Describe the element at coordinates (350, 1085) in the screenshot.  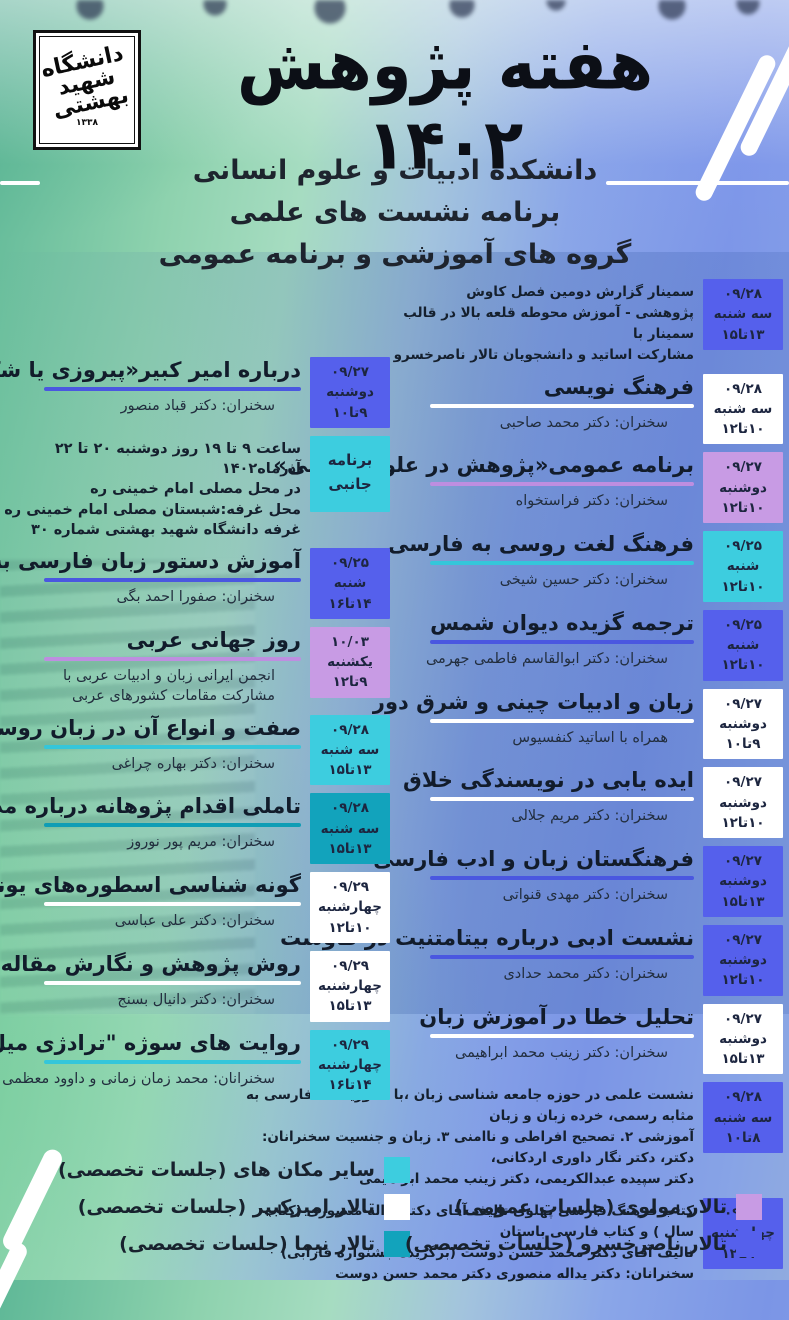
I see `badge-time: ۱۴تا۱۶` at that location.